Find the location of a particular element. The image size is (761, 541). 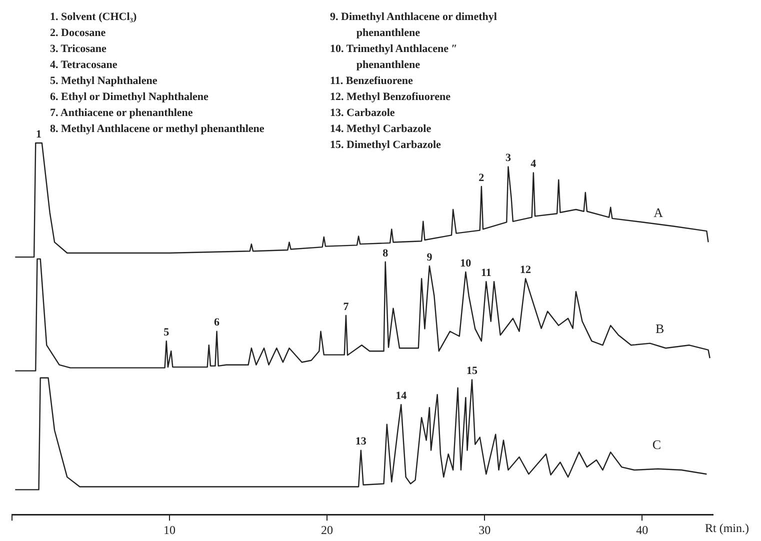

x-tick-label: 20 is located at coordinates (327, 529).